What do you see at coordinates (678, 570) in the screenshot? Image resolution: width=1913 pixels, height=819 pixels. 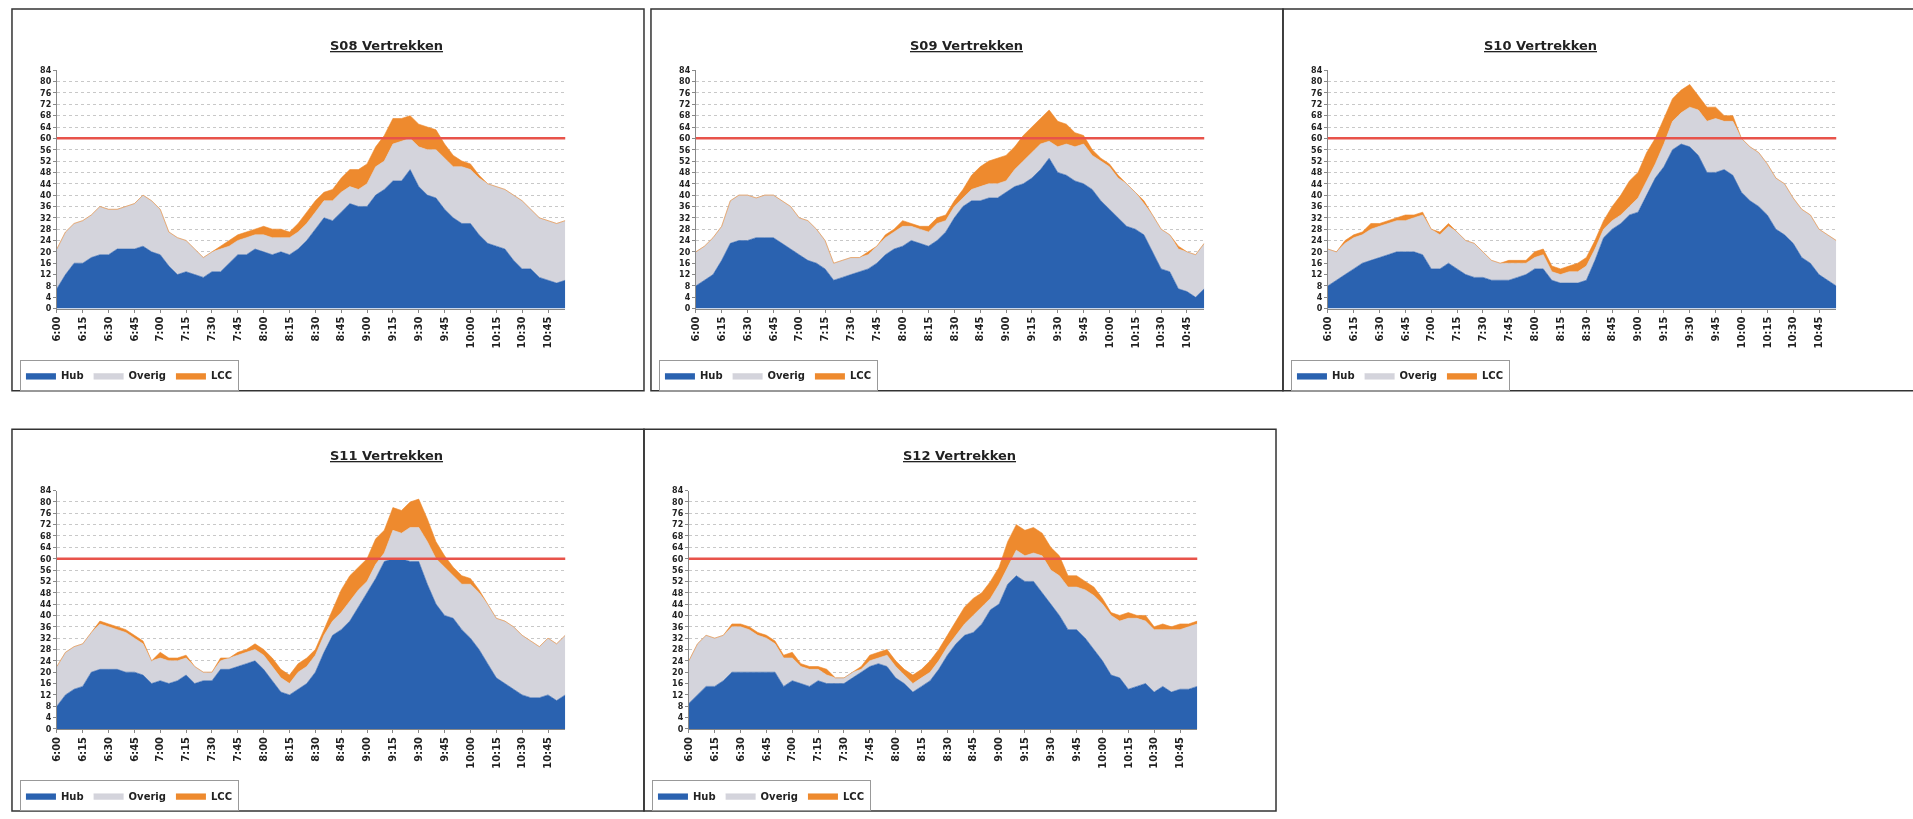 I see `y-tick-label: 56` at bounding box center [678, 570].